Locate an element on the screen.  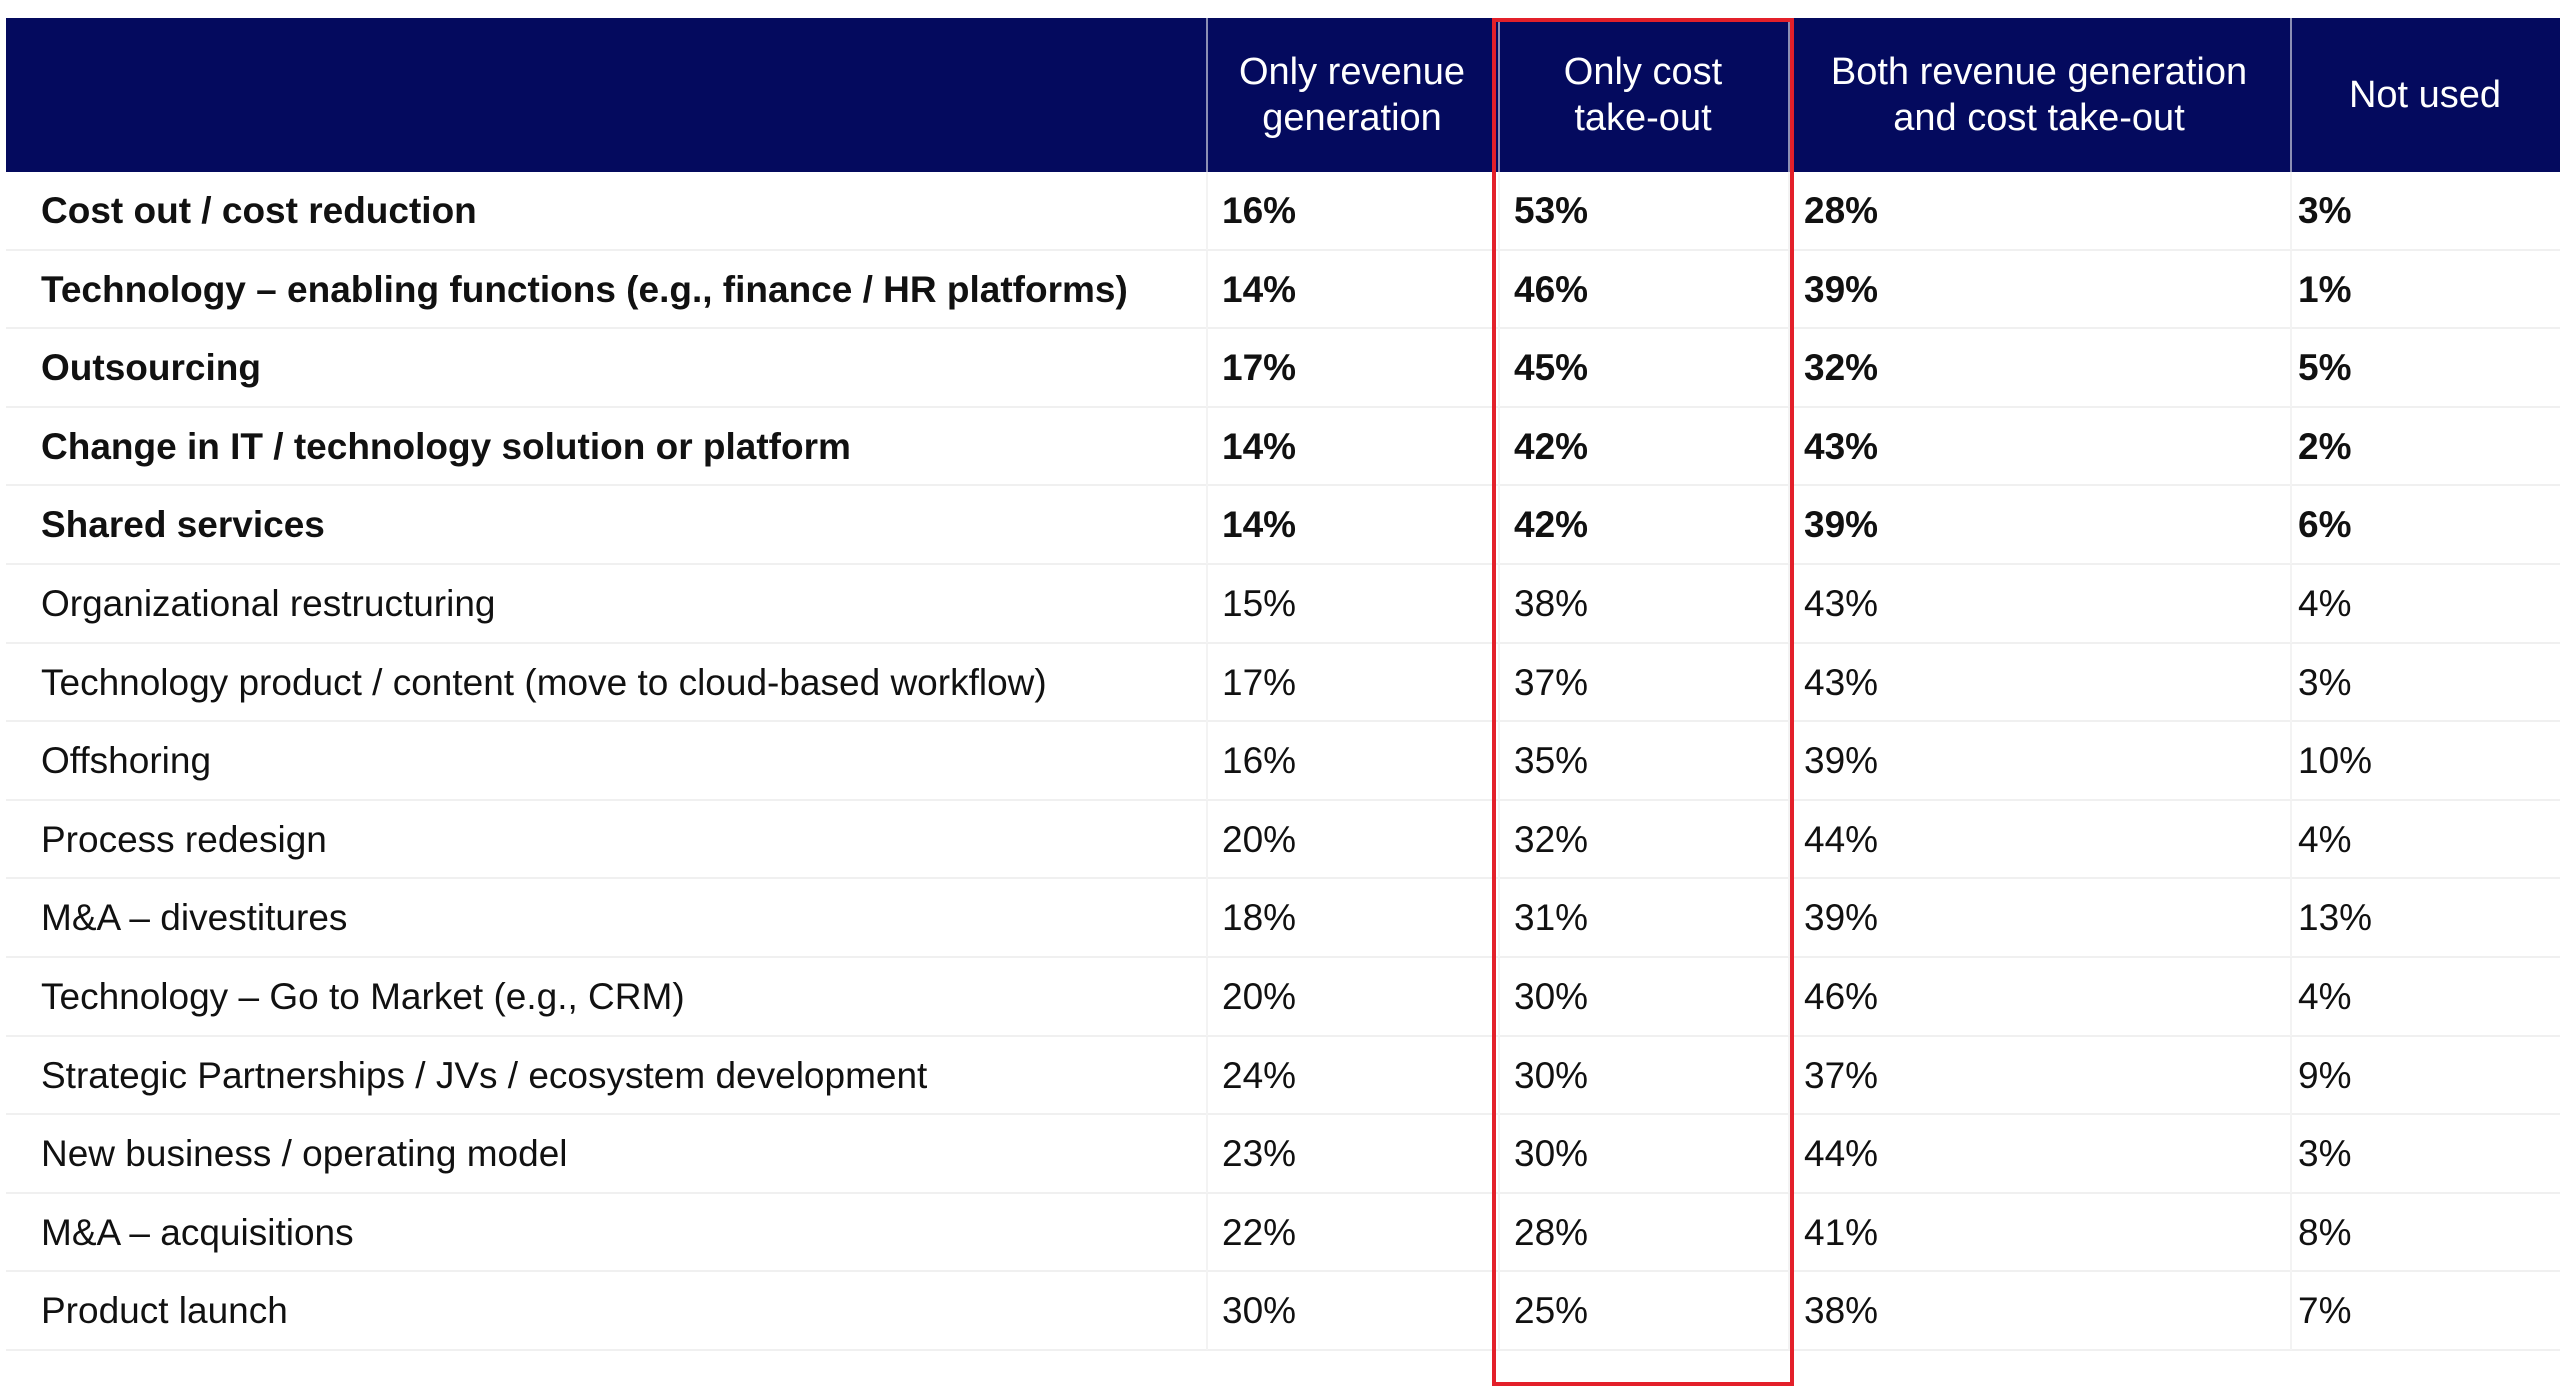
table-row: Product launch 30% 25% 38% 7% is located at coordinates (1283, 1311).